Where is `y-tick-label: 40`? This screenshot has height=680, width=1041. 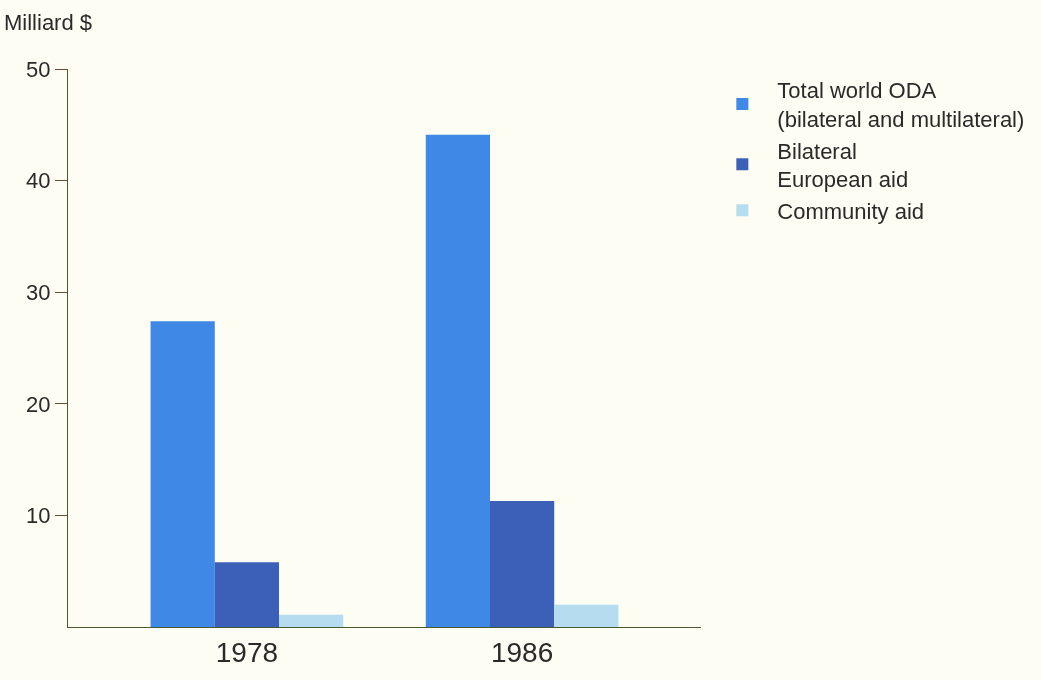
y-tick-label: 40 is located at coordinates (38, 181).